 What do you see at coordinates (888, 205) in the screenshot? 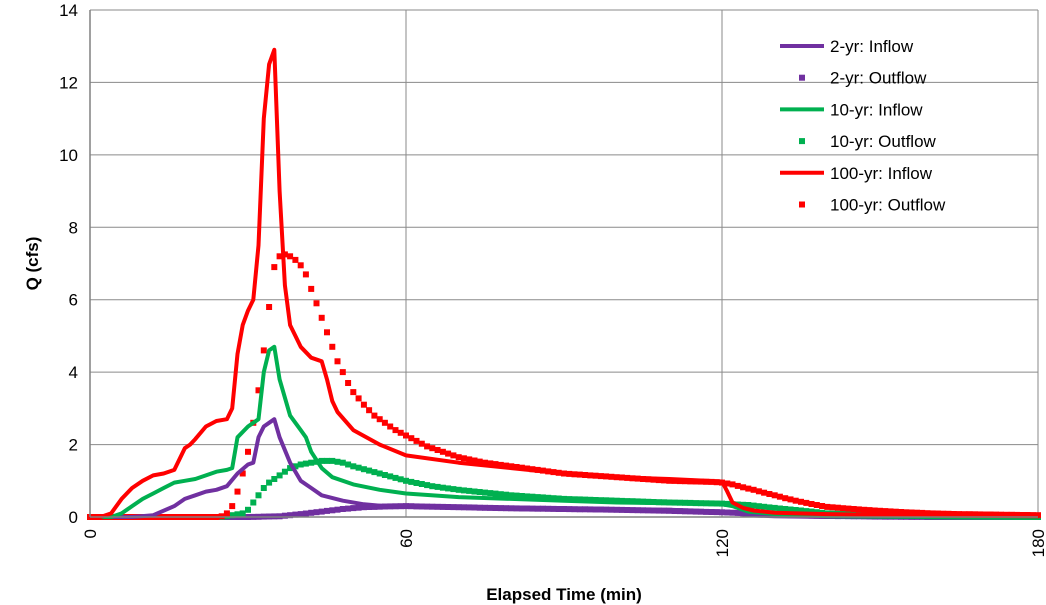
I see `legend-label: 100-yr: Outflow` at bounding box center [888, 205].